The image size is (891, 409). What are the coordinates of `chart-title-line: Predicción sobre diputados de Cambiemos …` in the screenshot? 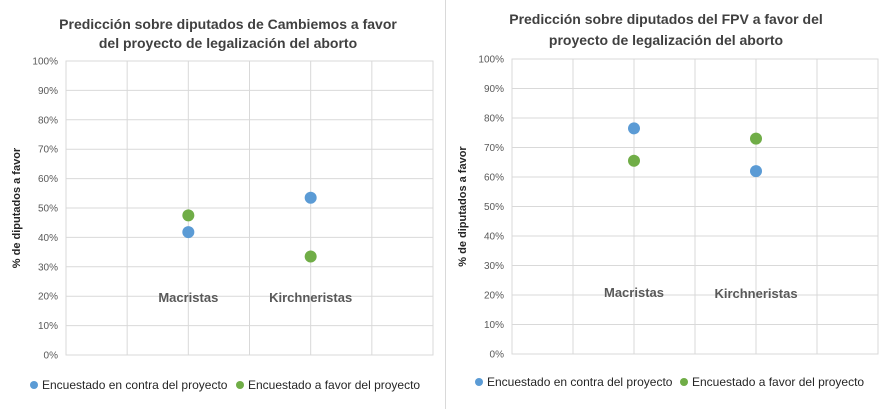 It's located at (228, 24).